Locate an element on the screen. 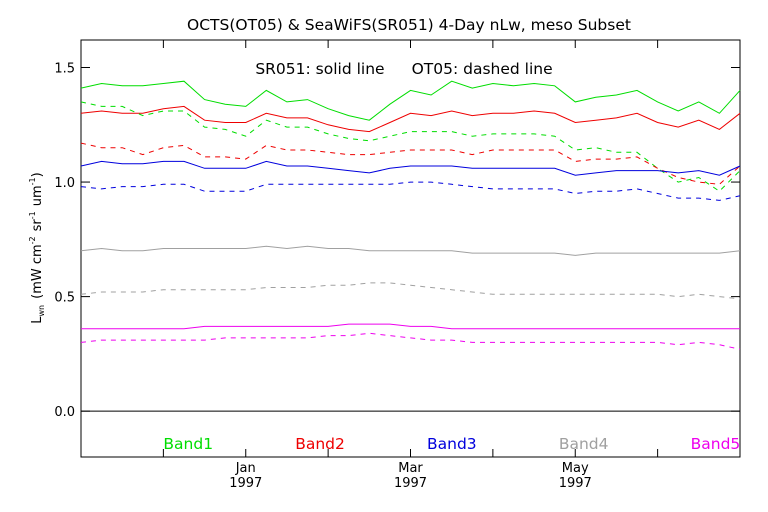 This screenshot has height=512, width=768. legend: Band1 Band2 Band3 Band4 Band5 is located at coordinates (451, 444).